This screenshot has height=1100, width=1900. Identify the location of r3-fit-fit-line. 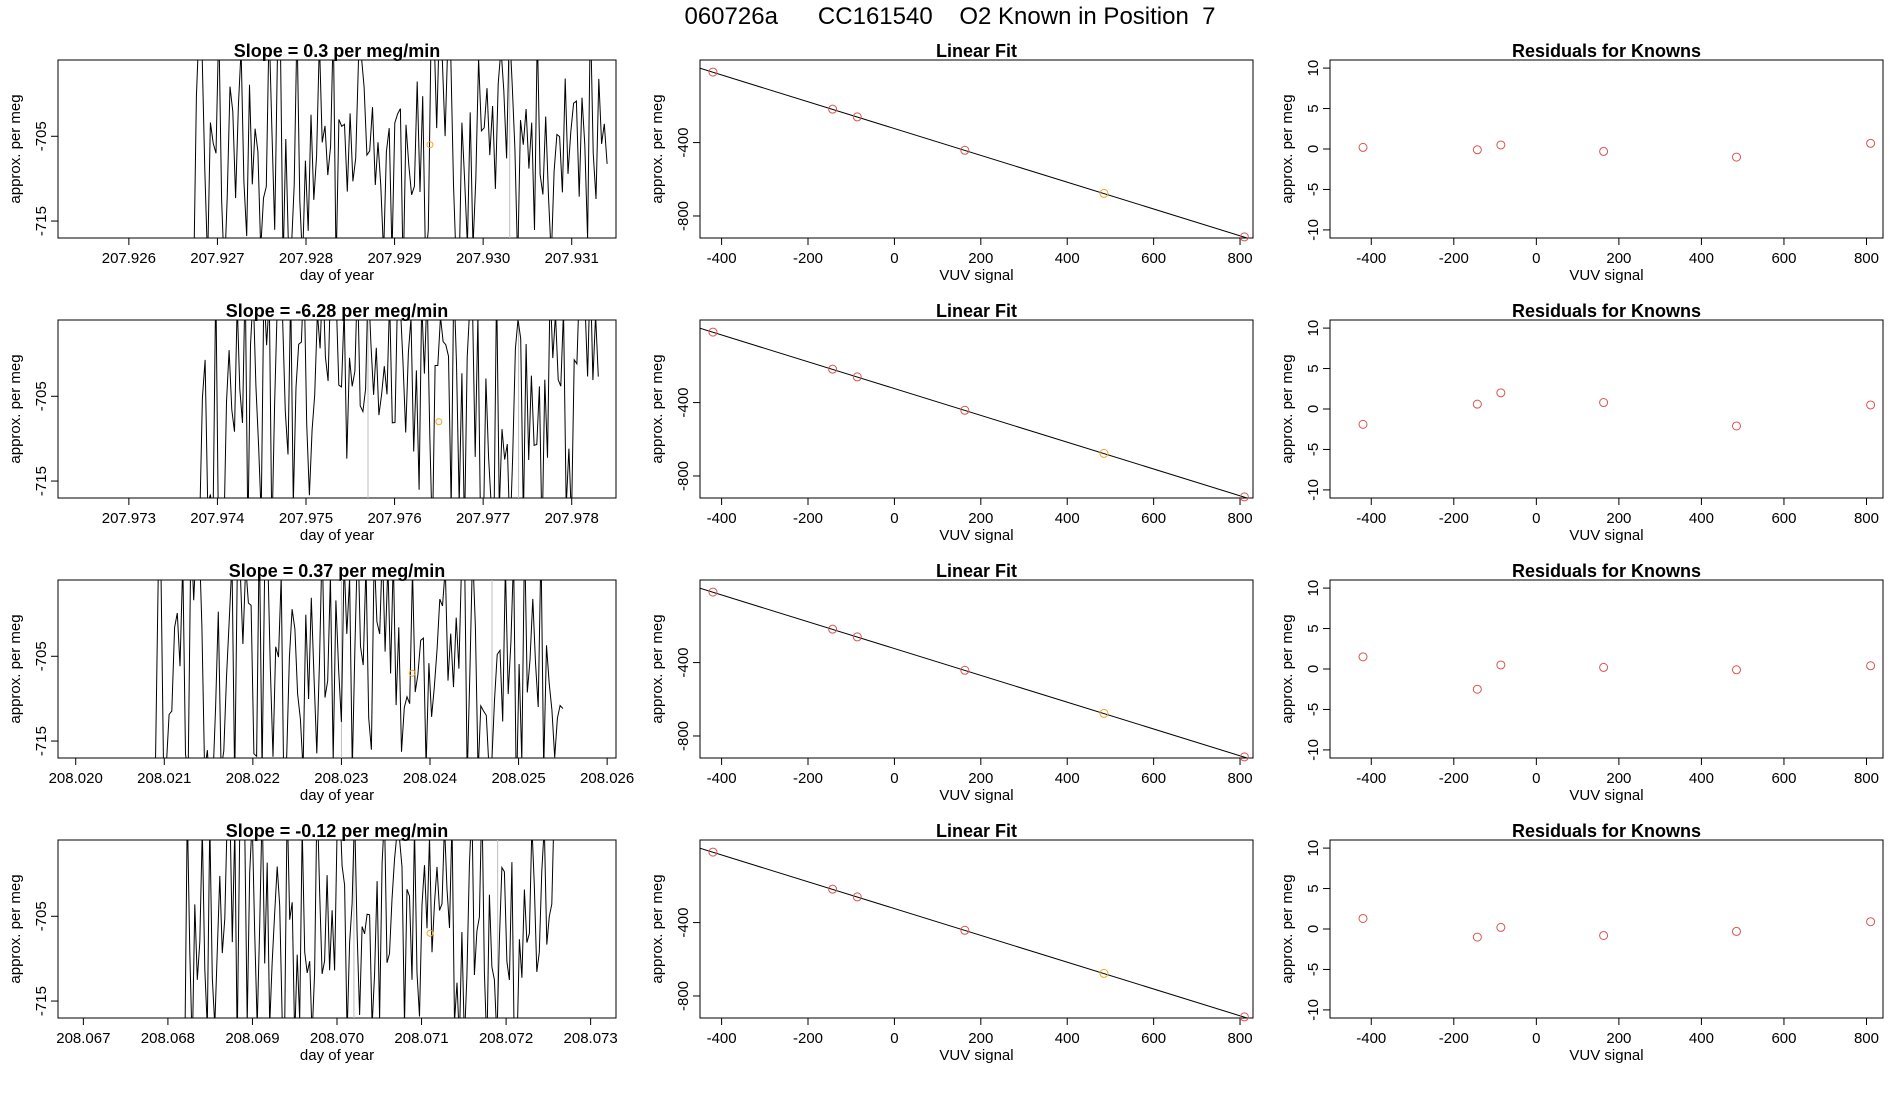
(974, 672).